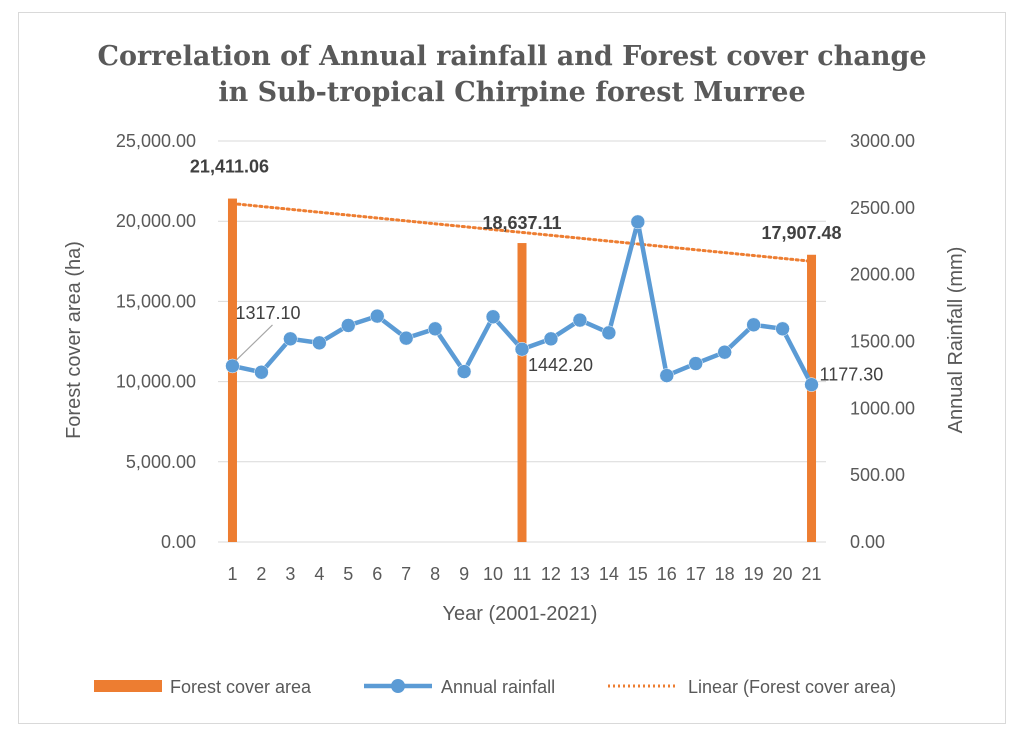  Describe the element at coordinates (792, 687) in the screenshot. I see `legend-label-trendline: Linear (Forest cover area)` at that location.